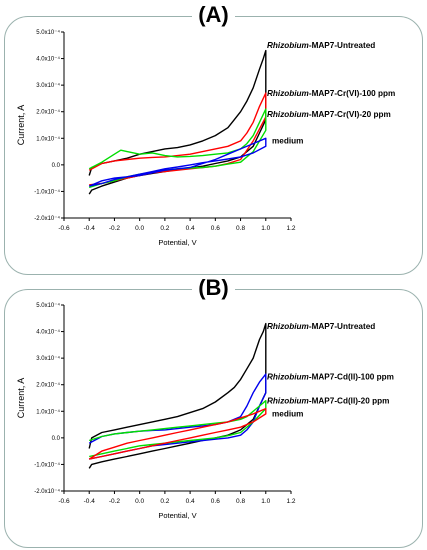  I want to click on series-label-rest: -MAP7-Cr(VI)-20 ppm, so click(350, 114).